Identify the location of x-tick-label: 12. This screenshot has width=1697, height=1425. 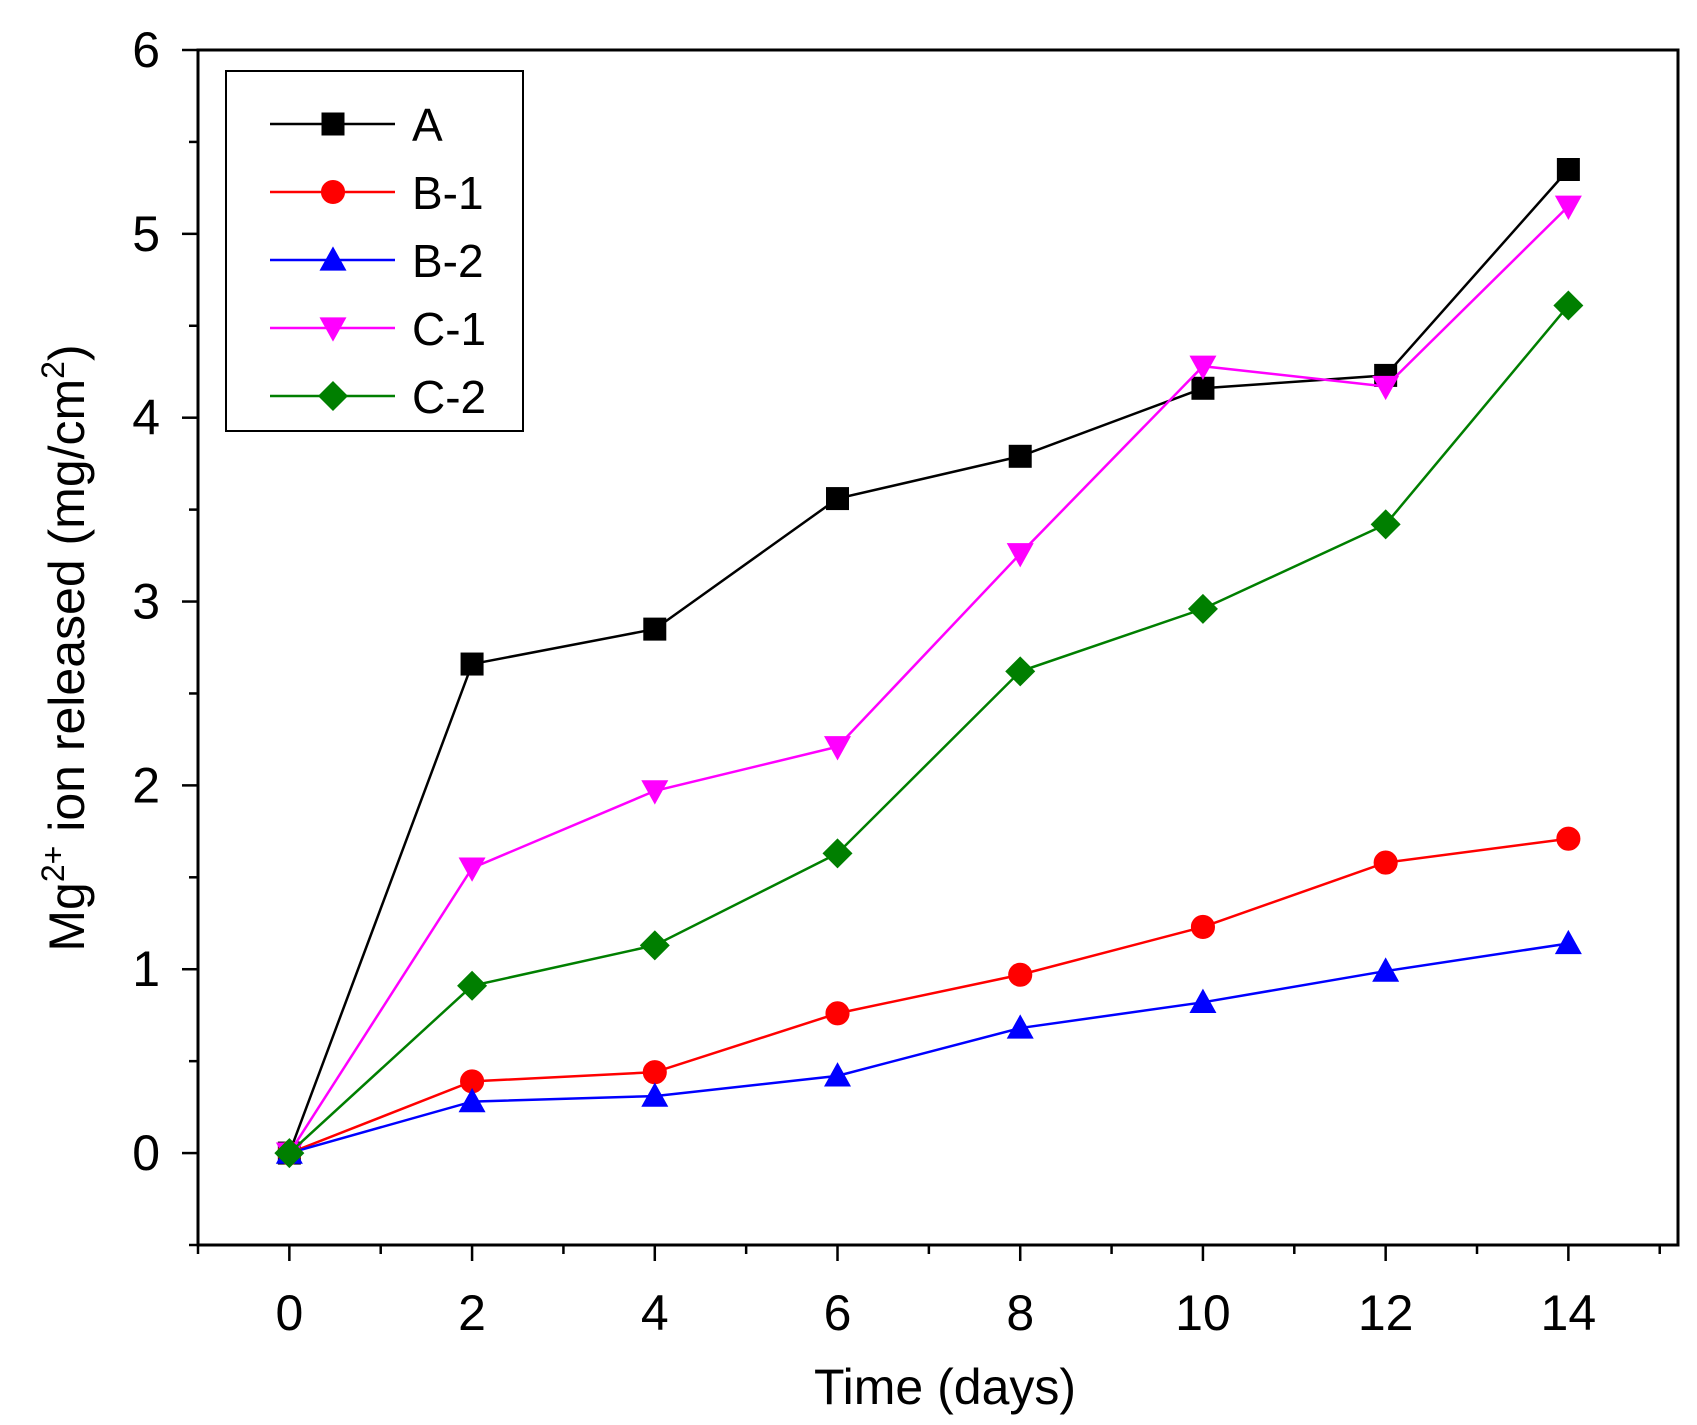
(1386, 1313).